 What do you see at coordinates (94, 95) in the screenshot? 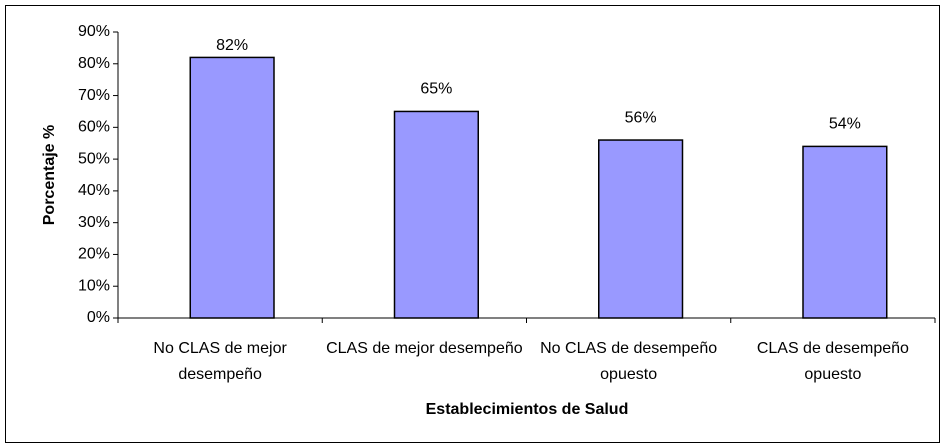
I see `y-tick-label: 70%` at bounding box center [94, 95].